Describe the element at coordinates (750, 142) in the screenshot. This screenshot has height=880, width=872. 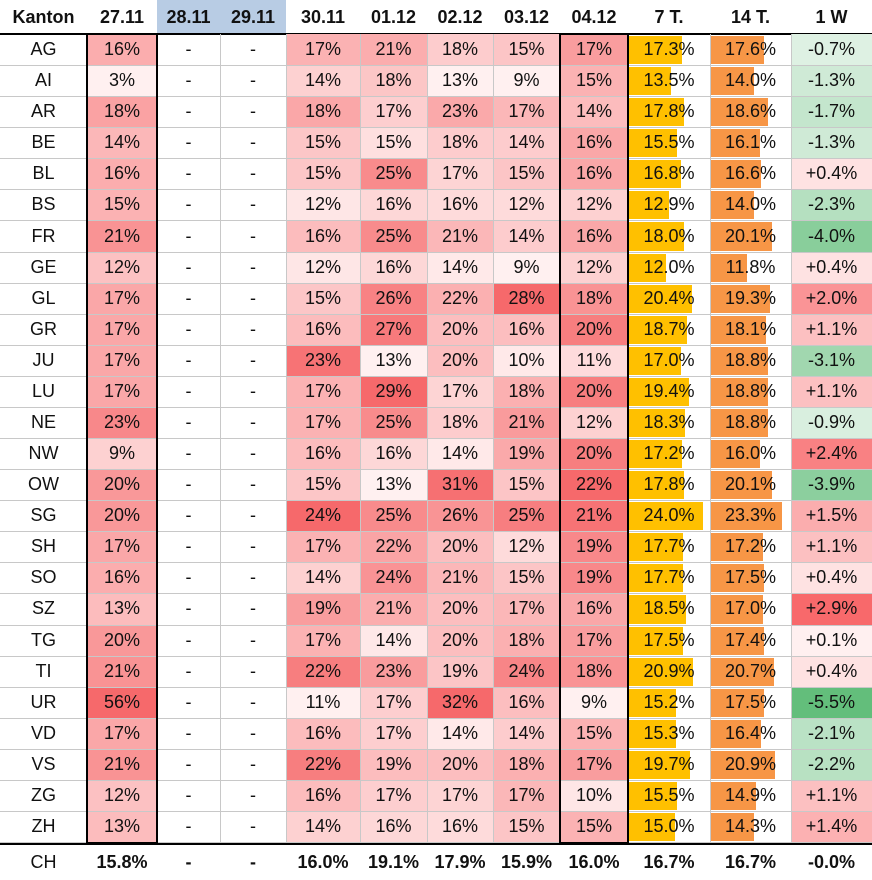
I see `fourteen-day-average-cell: 16.1%` at that location.